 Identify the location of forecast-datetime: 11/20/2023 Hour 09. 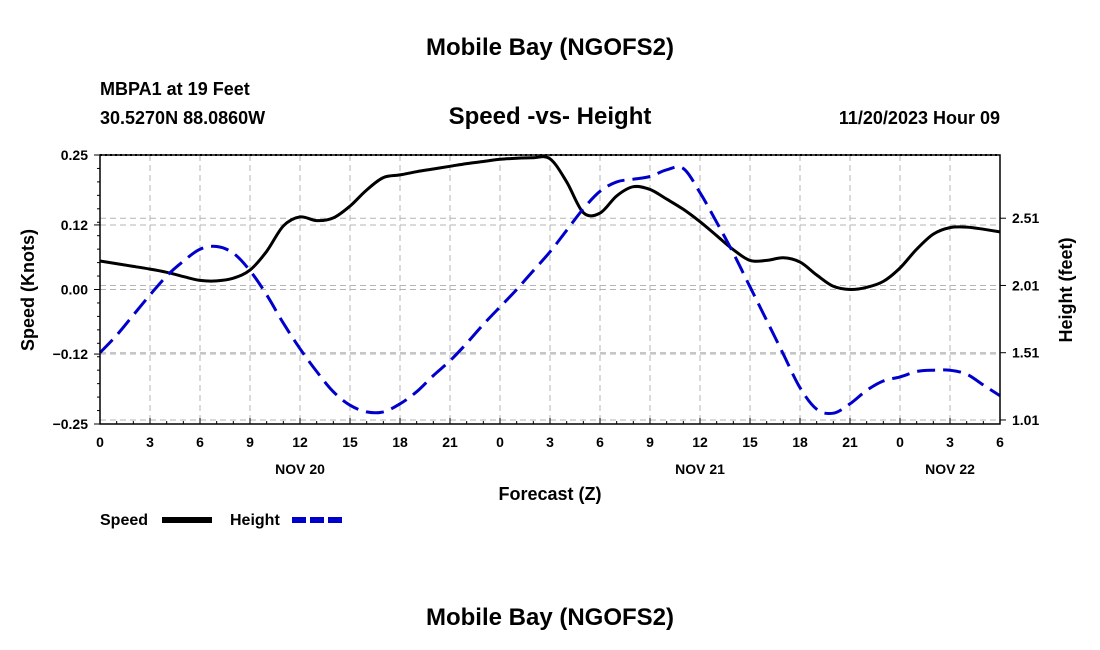
(919, 118).